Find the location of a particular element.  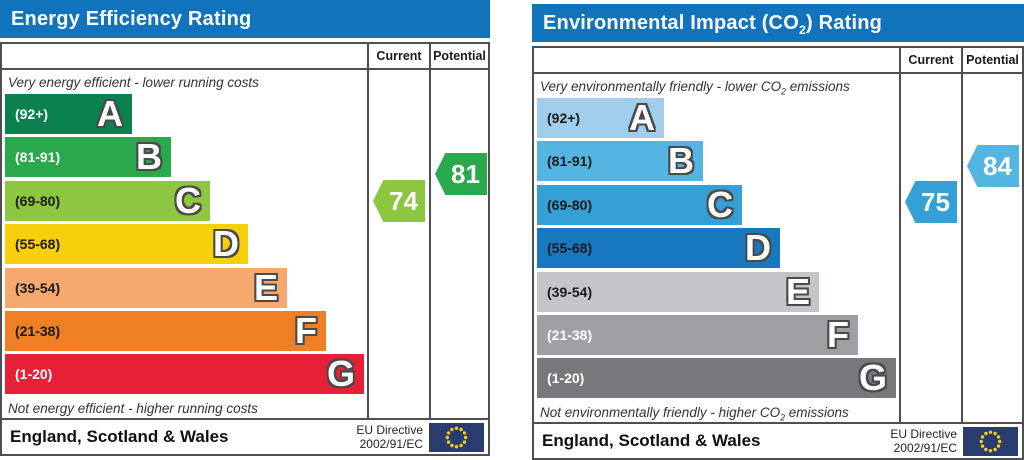

potential-value: 84 is located at coordinates (997, 165).